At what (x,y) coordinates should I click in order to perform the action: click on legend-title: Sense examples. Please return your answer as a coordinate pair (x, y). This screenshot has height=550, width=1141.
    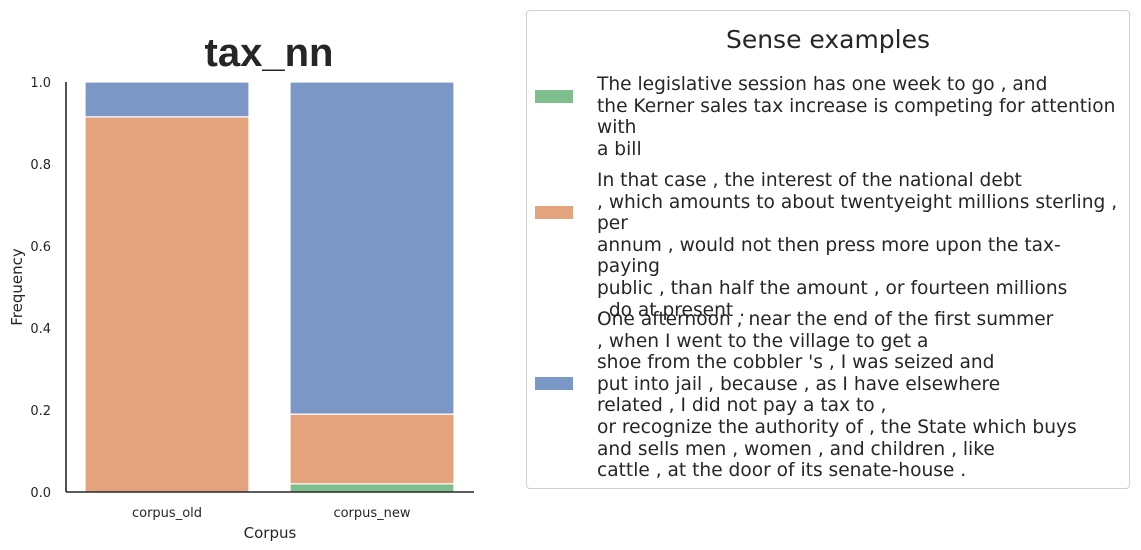
    Looking at the image, I should click on (828, 39).